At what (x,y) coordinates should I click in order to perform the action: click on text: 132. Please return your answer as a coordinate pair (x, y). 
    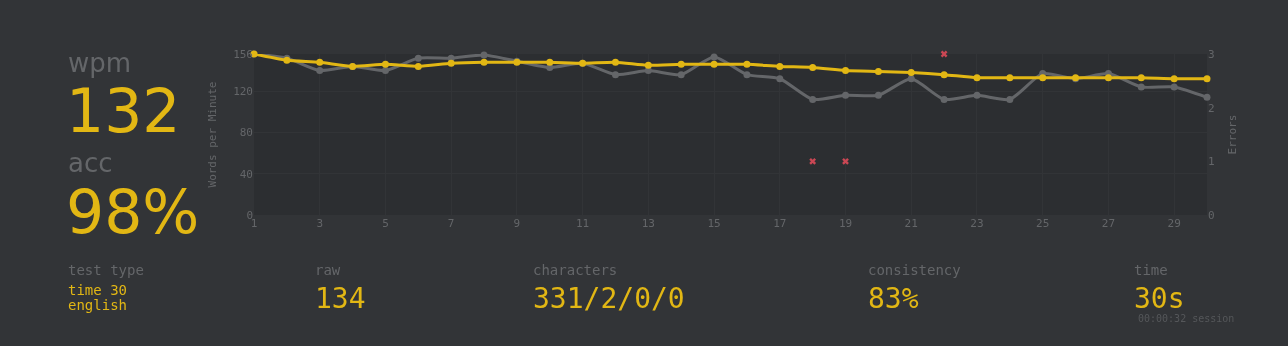
    Looking at the image, I should click on (123, 111).